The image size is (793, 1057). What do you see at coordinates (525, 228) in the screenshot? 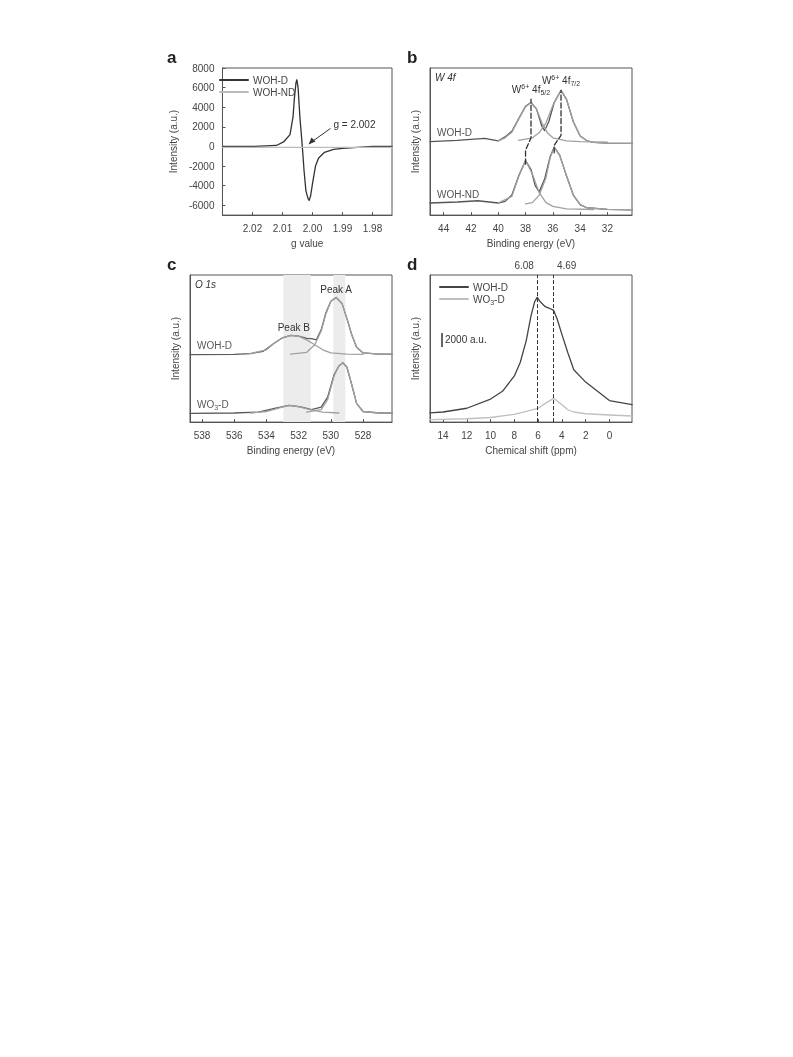
I see `x-tick-label: 38` at bounding box center [525, 228].